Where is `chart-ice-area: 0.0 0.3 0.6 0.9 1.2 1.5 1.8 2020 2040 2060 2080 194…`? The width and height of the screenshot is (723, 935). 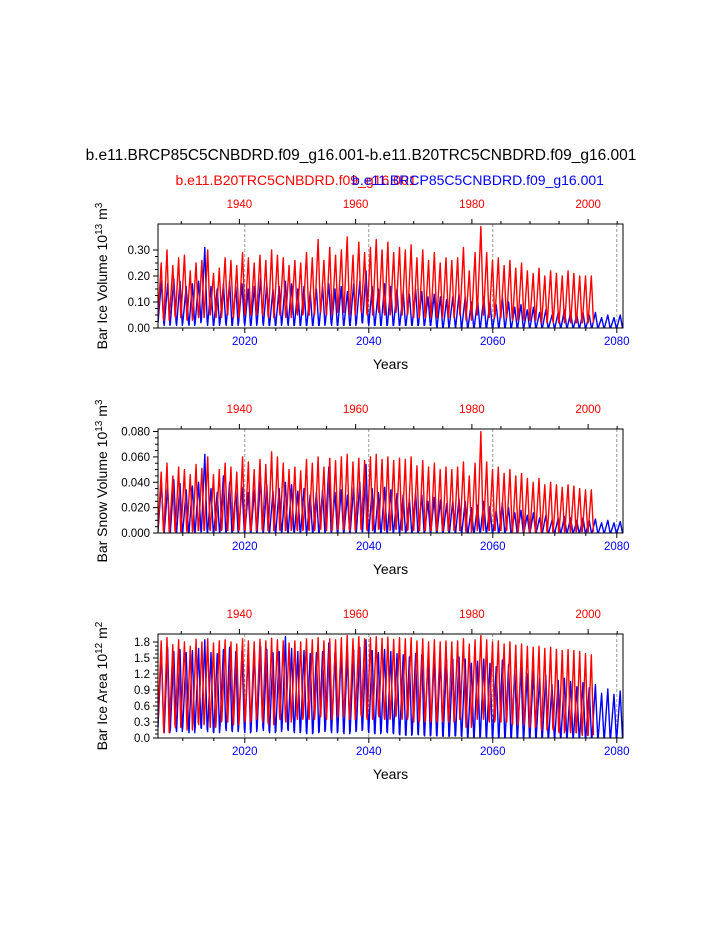 chart-ice-area: 0.0 0.3 0.6 0.9 1.2 1.5 1.8 2020 2040 2060 2080 194… is located at coordinates (362, 695).